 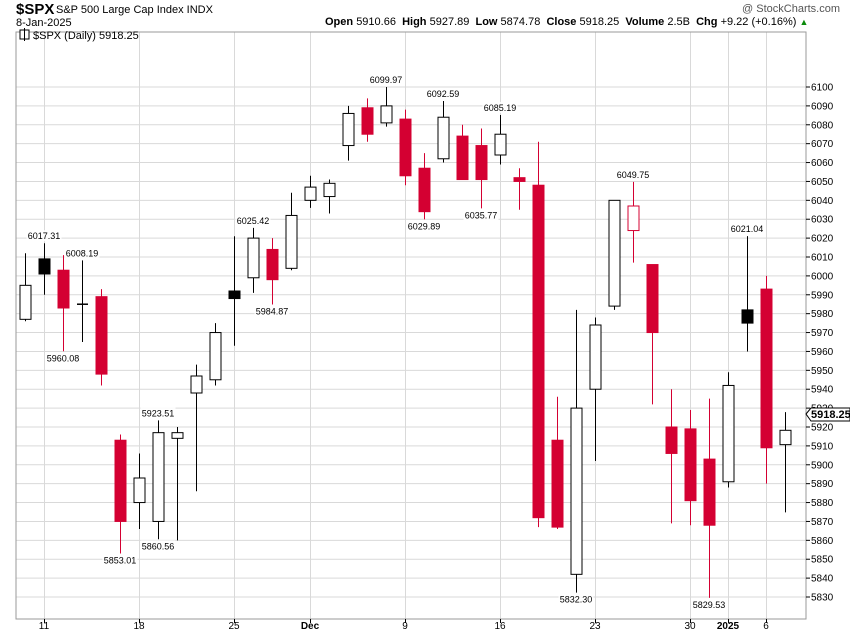 I want to click on price-annotation: 6008.19, so click(x=82, y=253).